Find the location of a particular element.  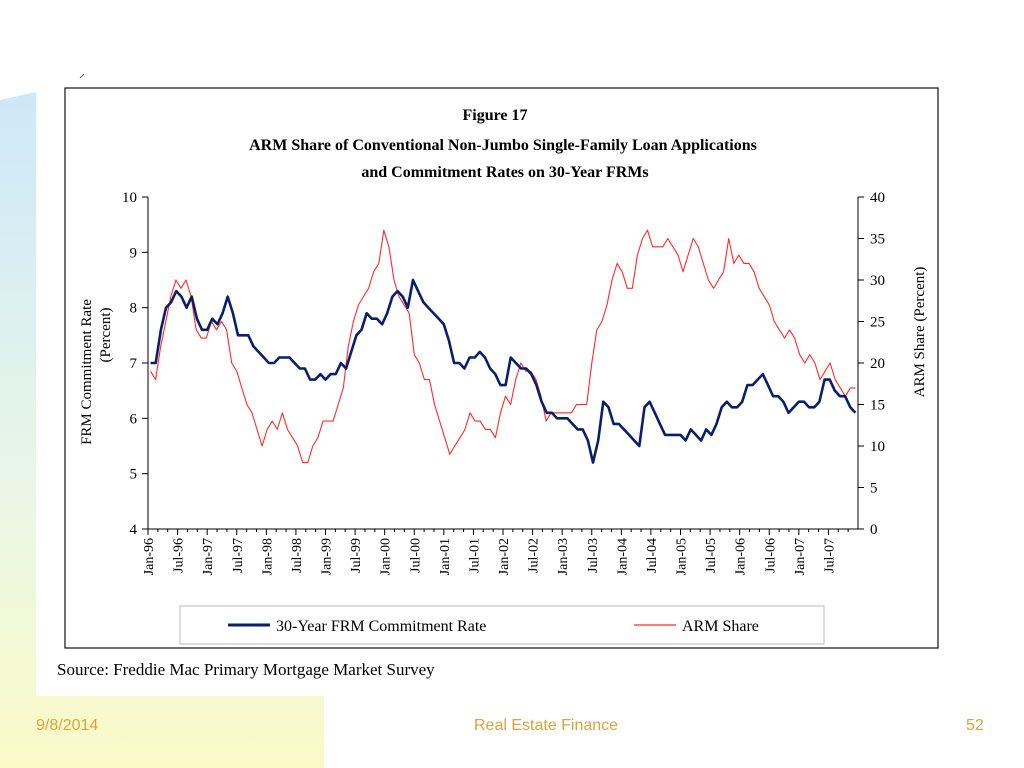

chart-title-line-1: Figure 17 is located at coordinates (494, 115).